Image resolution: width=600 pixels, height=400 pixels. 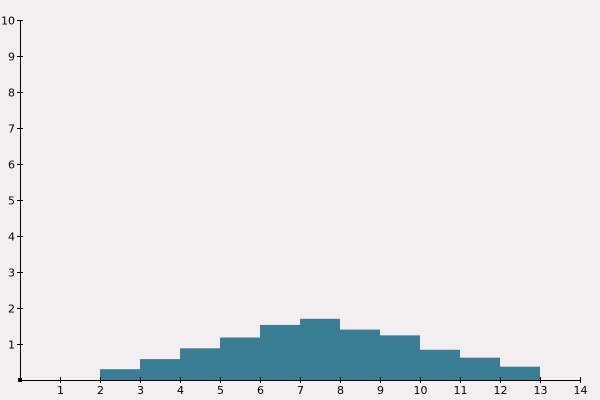 I want to click on x-tick-label-7: 7, so click(x=300, y=390).